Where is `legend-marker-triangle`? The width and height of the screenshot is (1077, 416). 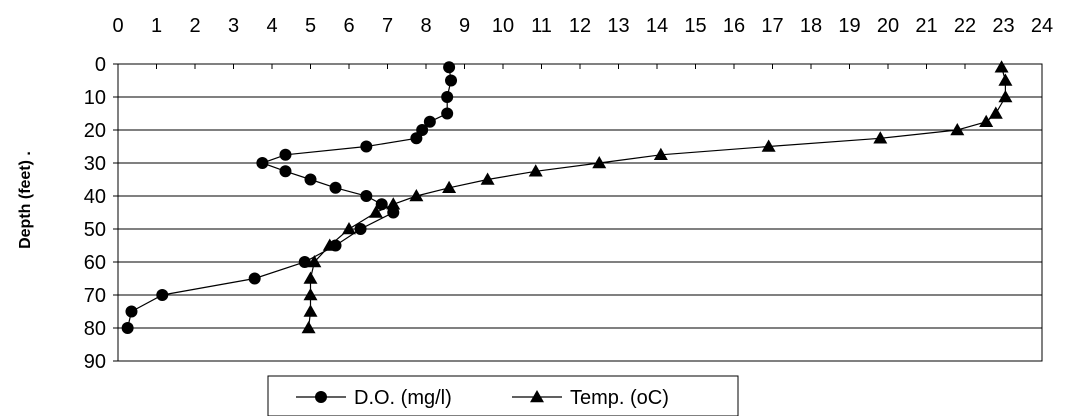
legend-marker-triangle is located at coordinates (537, 396).